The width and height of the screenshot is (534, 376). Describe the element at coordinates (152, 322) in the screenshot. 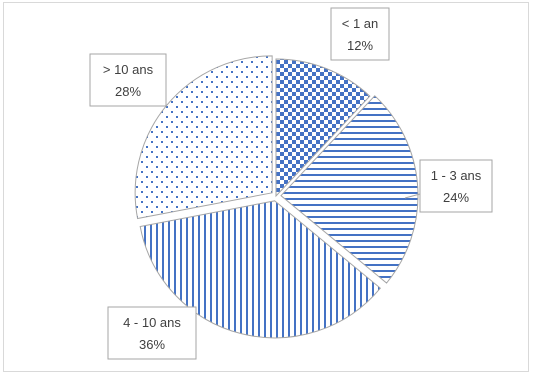

I see `data-label-category: 4 - 10 ans` at that location.